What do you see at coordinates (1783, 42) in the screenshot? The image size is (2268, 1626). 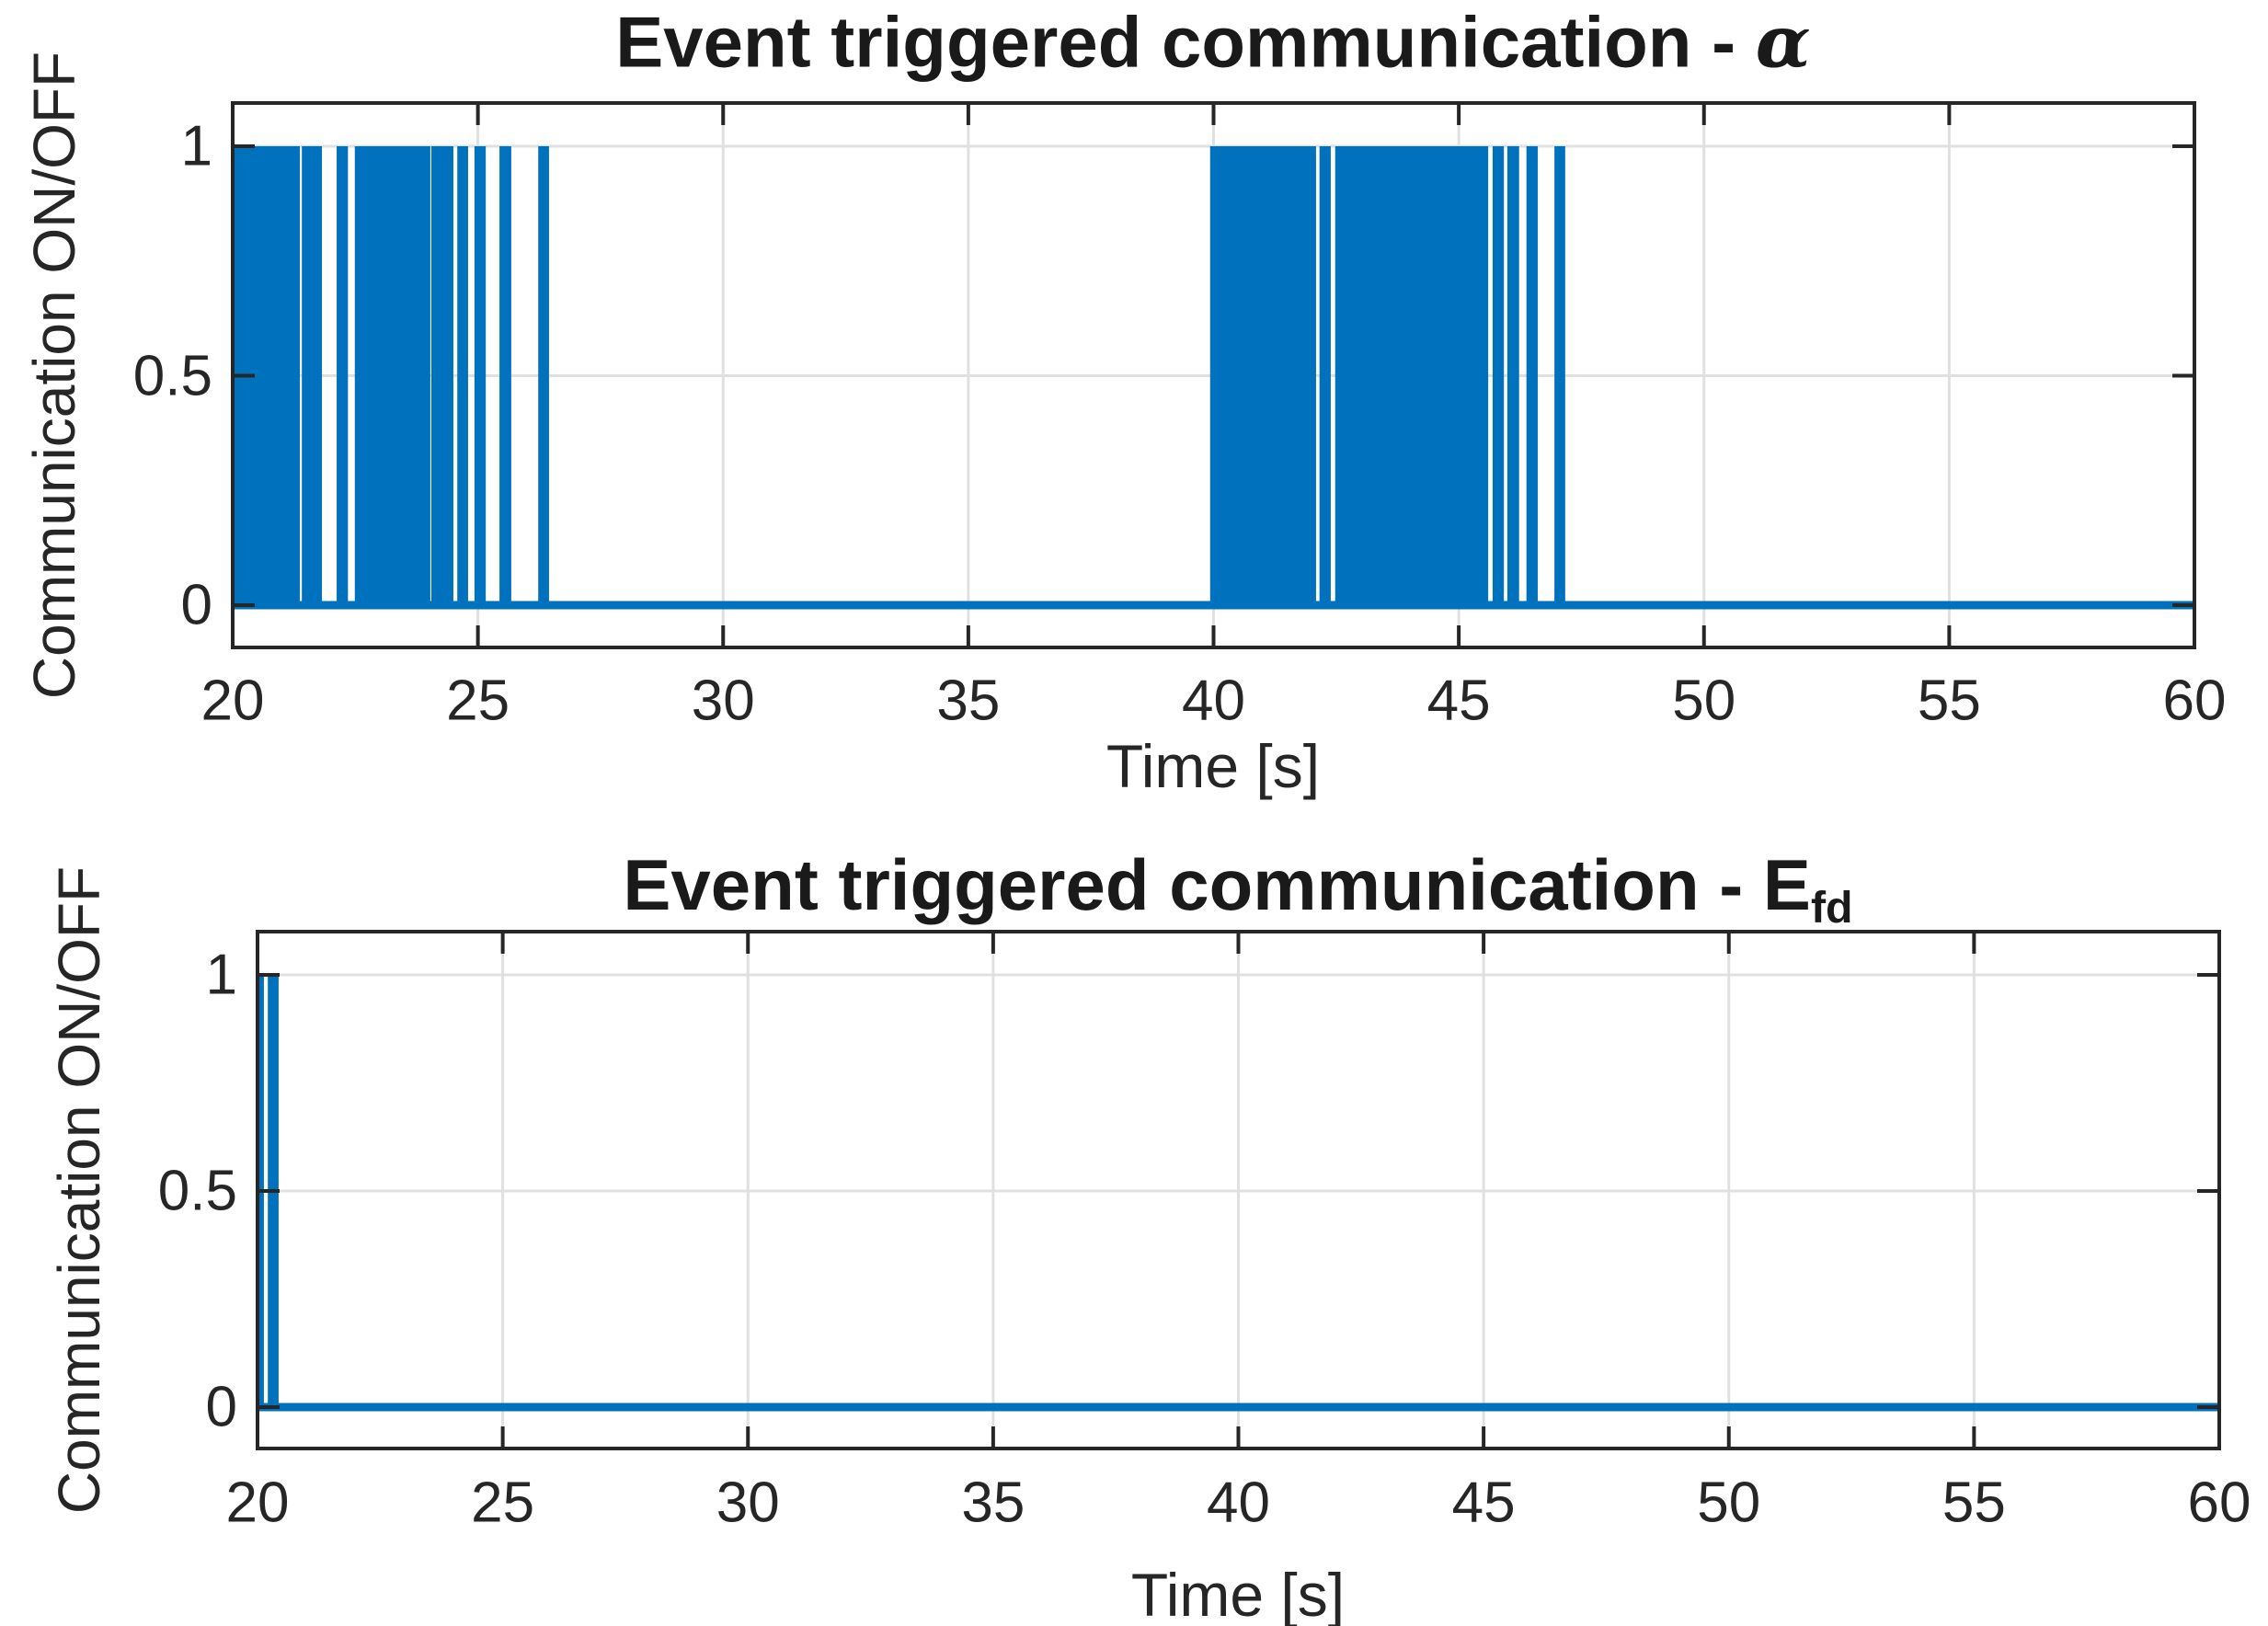 I see `alpha-symbol: α` at bounding box center [1783, 42].